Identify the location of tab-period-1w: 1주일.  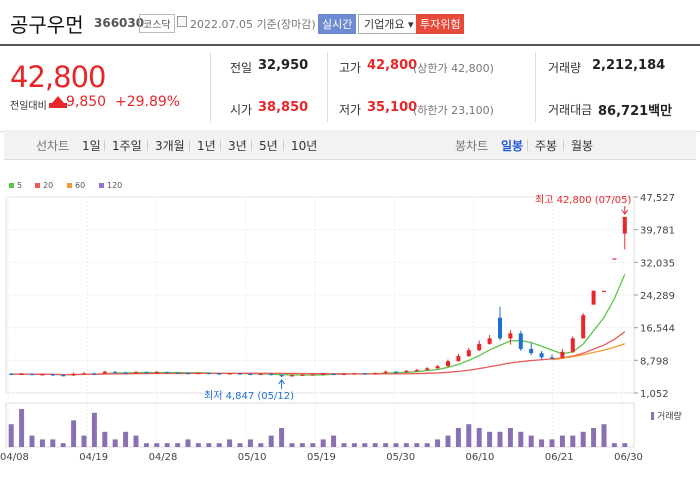
(127, 146).